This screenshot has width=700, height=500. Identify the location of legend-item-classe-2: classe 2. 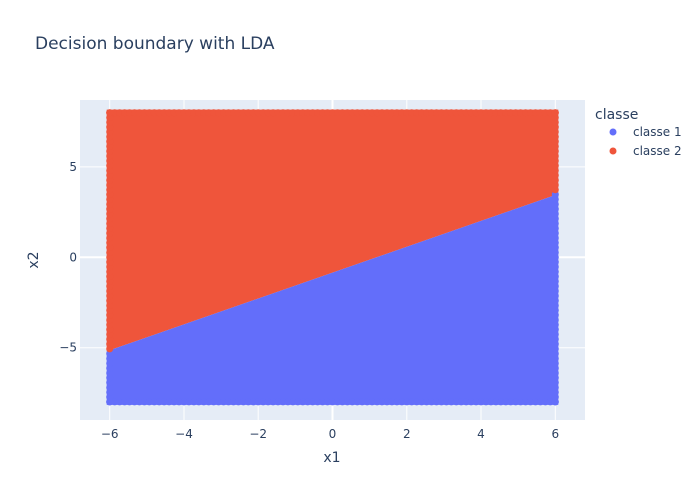
(645, 151).